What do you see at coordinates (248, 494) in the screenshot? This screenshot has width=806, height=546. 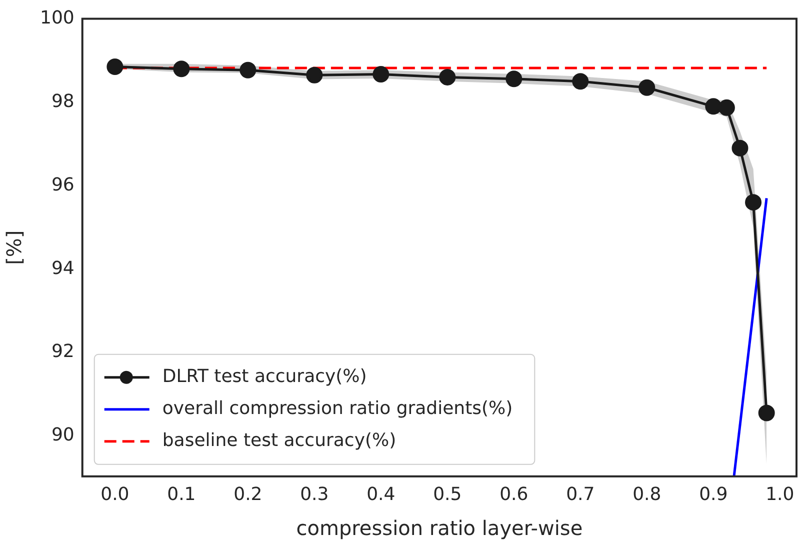 I see `x-tick-label: 0.2` at bounding box center [248, 494].